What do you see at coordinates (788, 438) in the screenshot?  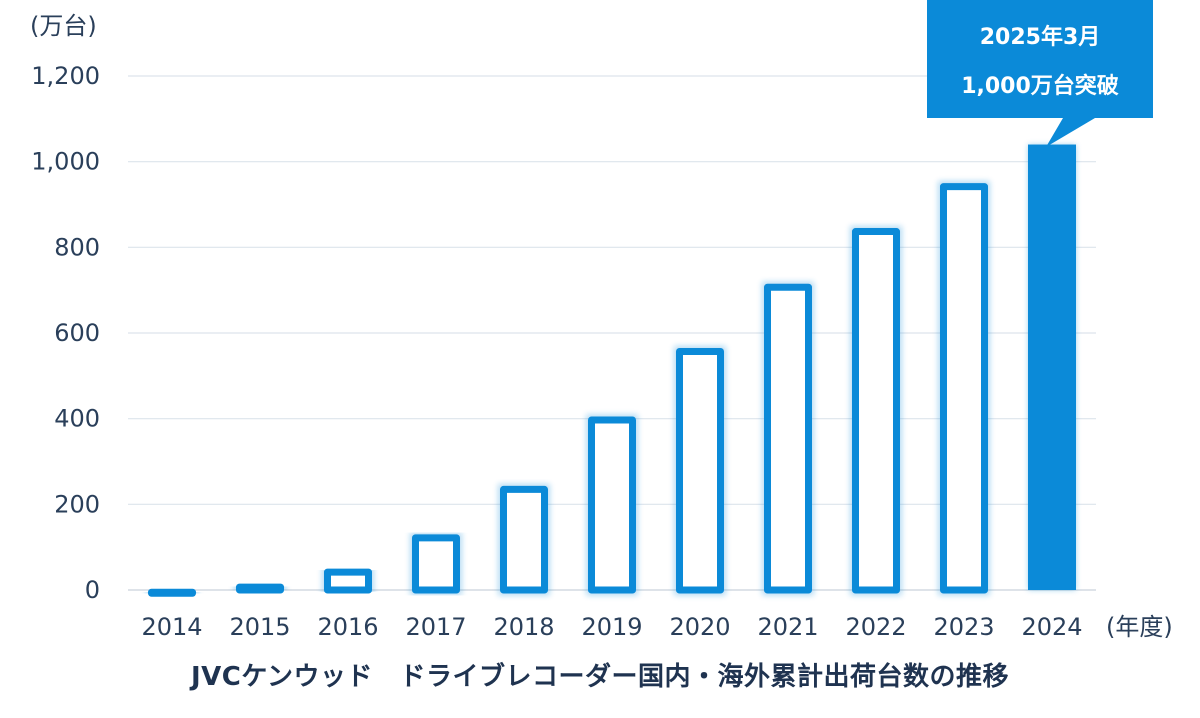 I see `bar-2021` at bounding box center [788, 438].